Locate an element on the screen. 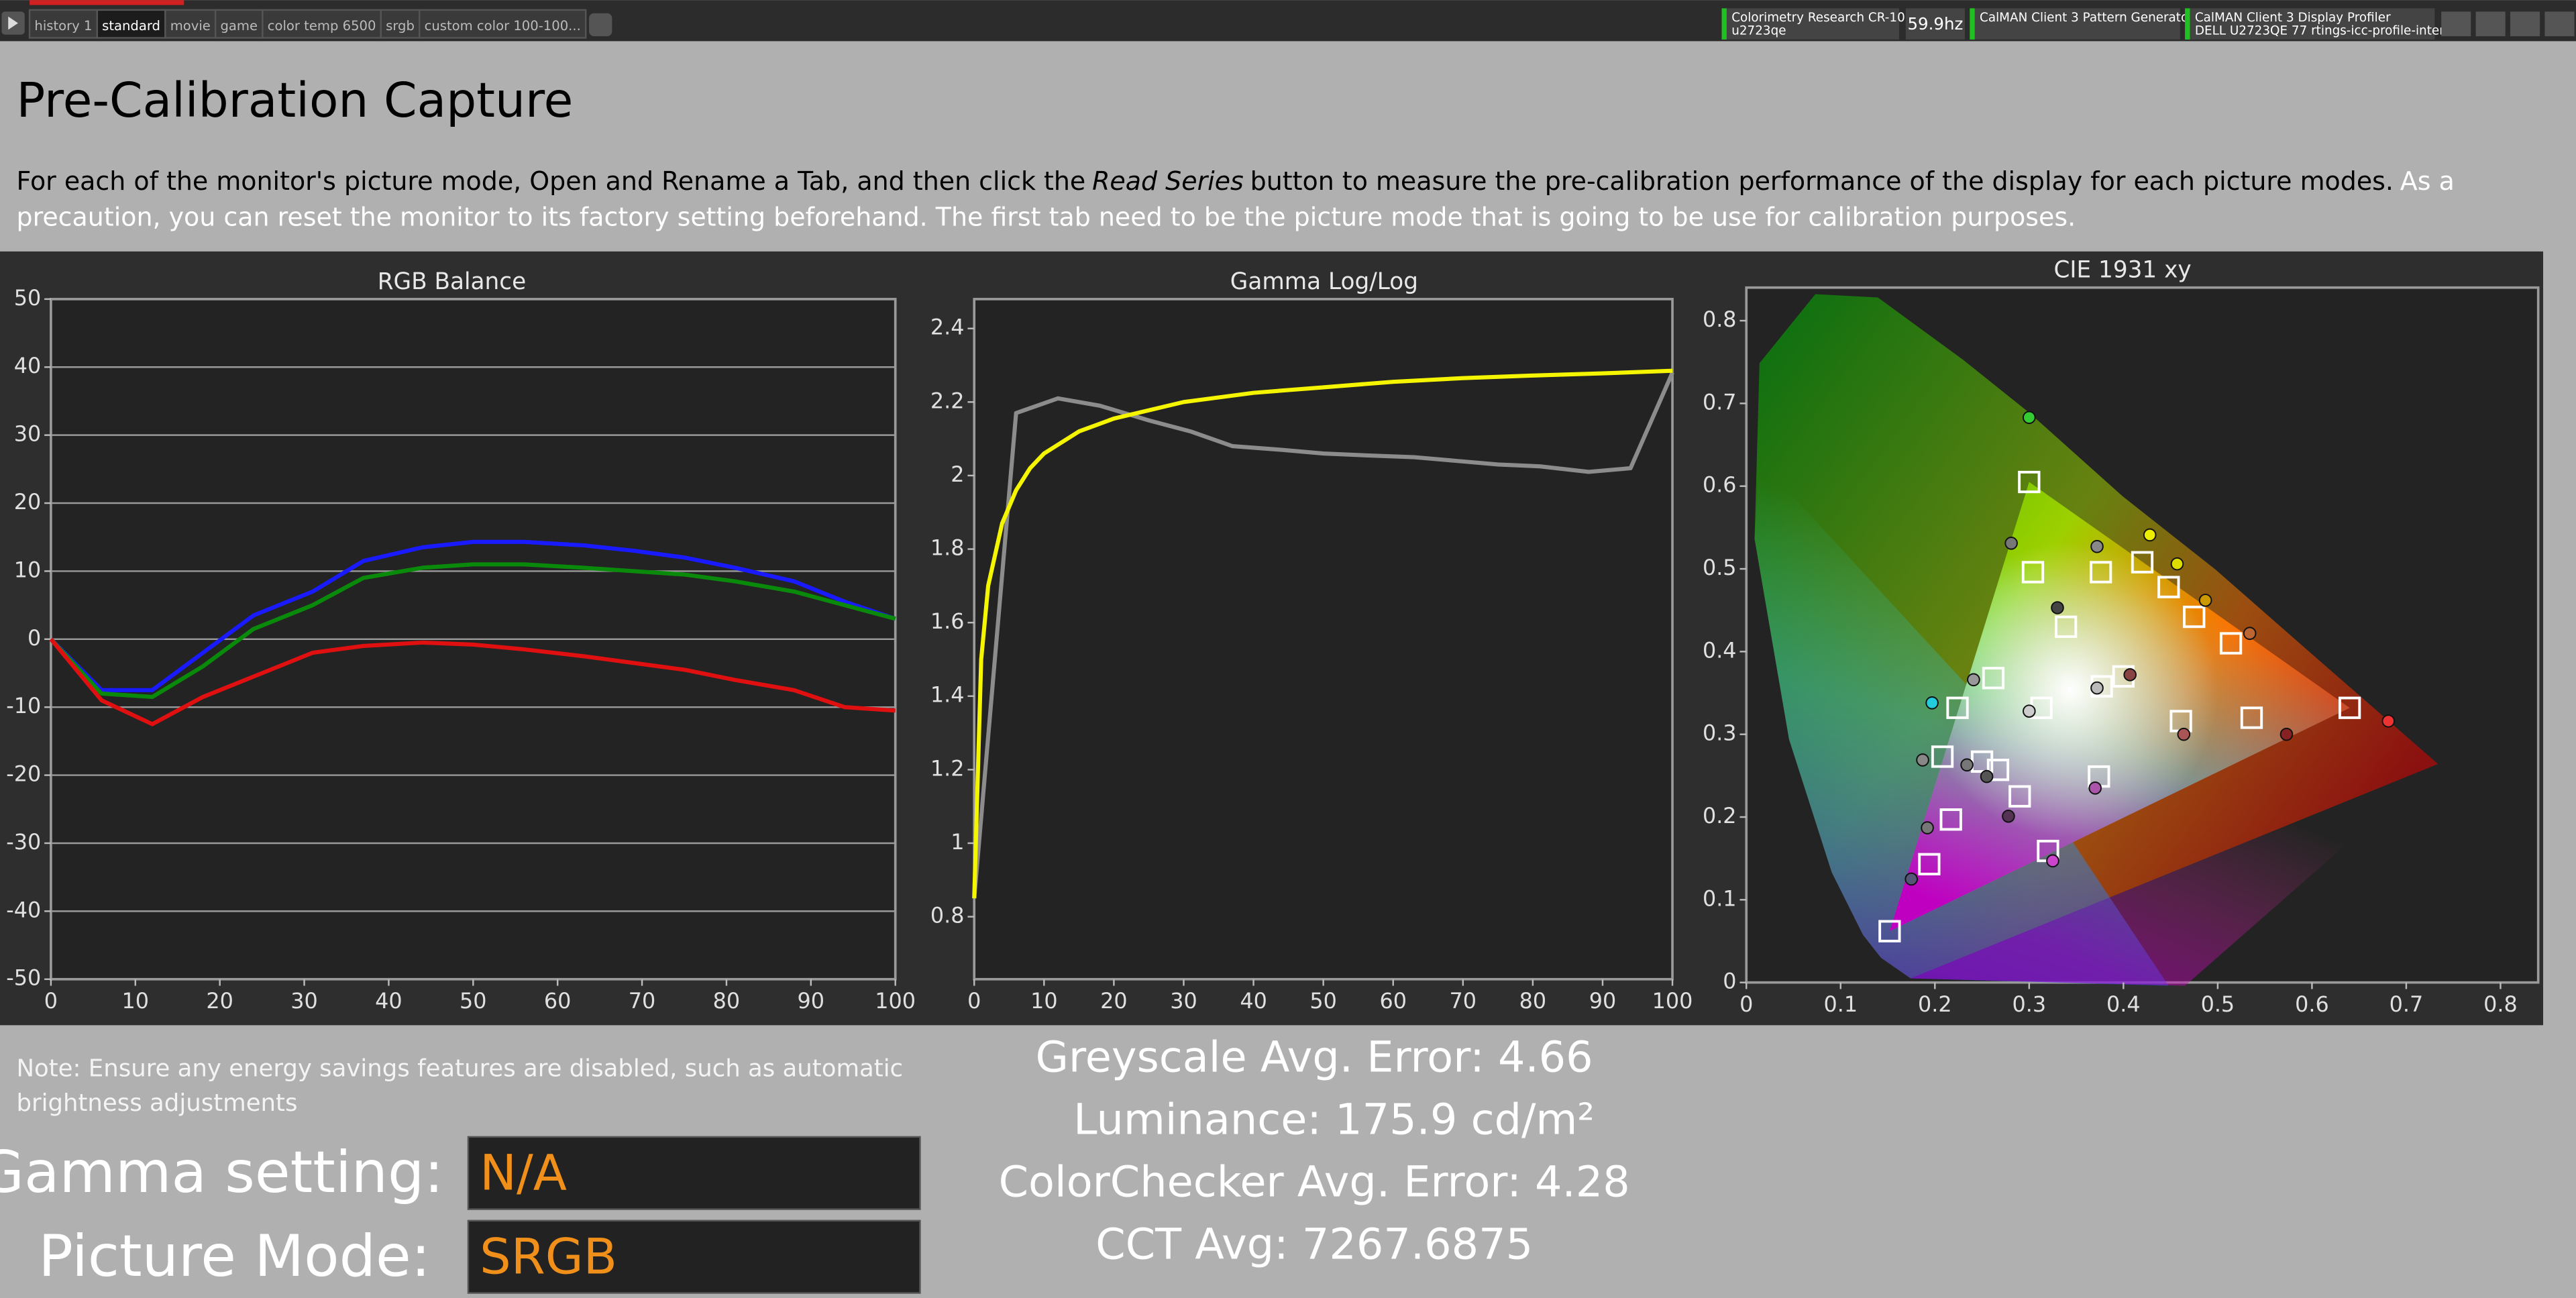  help-button is located at coordinates (2525, 24).